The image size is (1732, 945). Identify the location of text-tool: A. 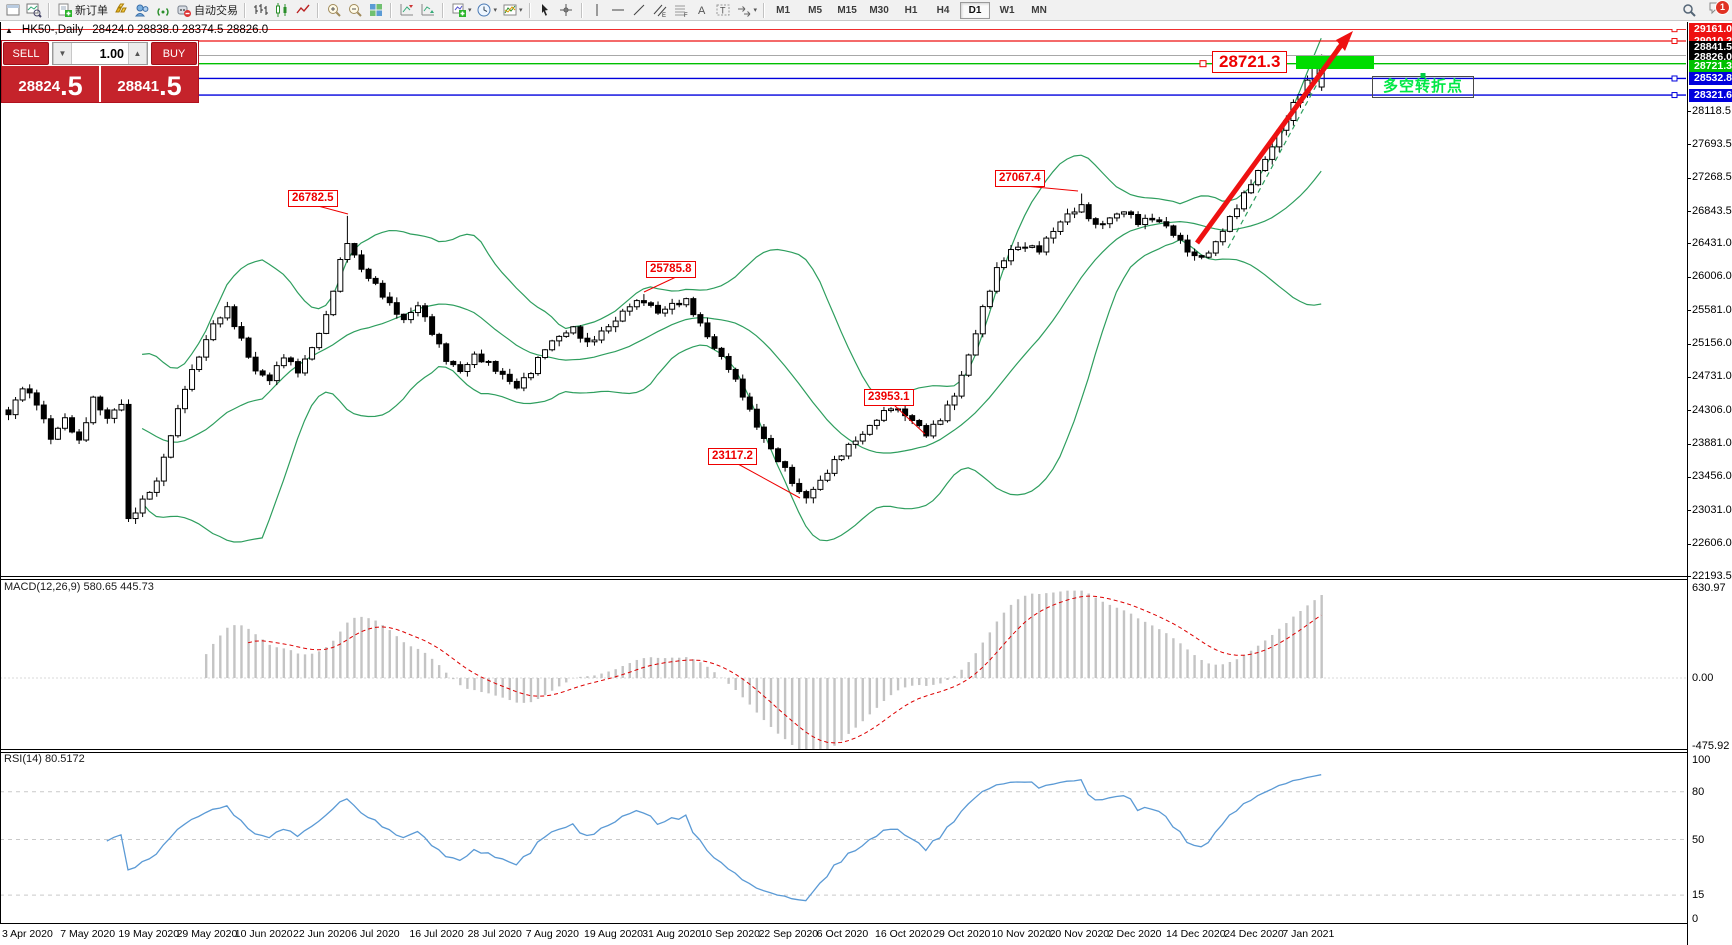
(702, 10).